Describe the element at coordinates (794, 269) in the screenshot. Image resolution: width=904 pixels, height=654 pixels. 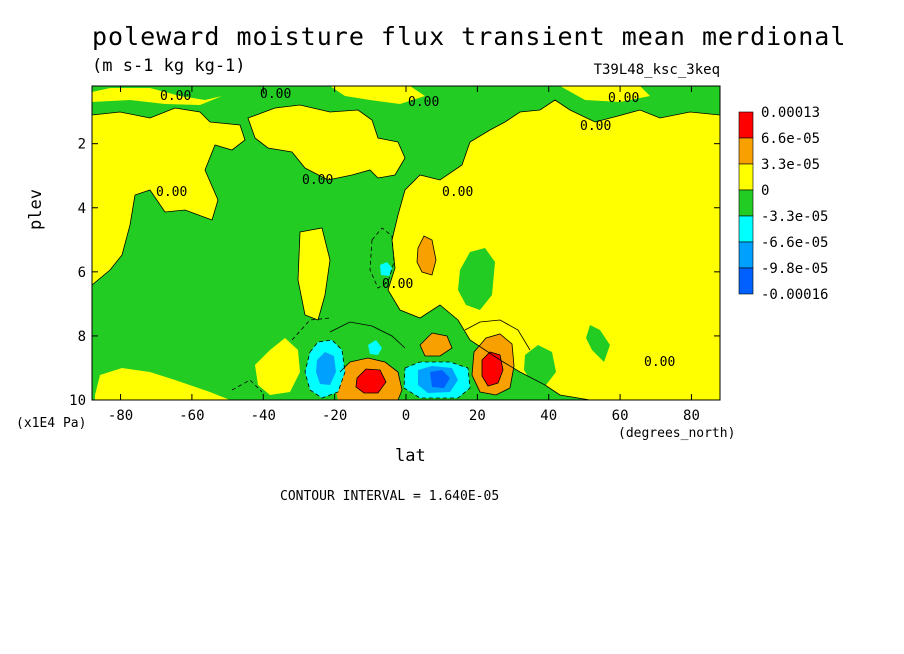
I see `colorbar-label: -9.8e-05` at that location.